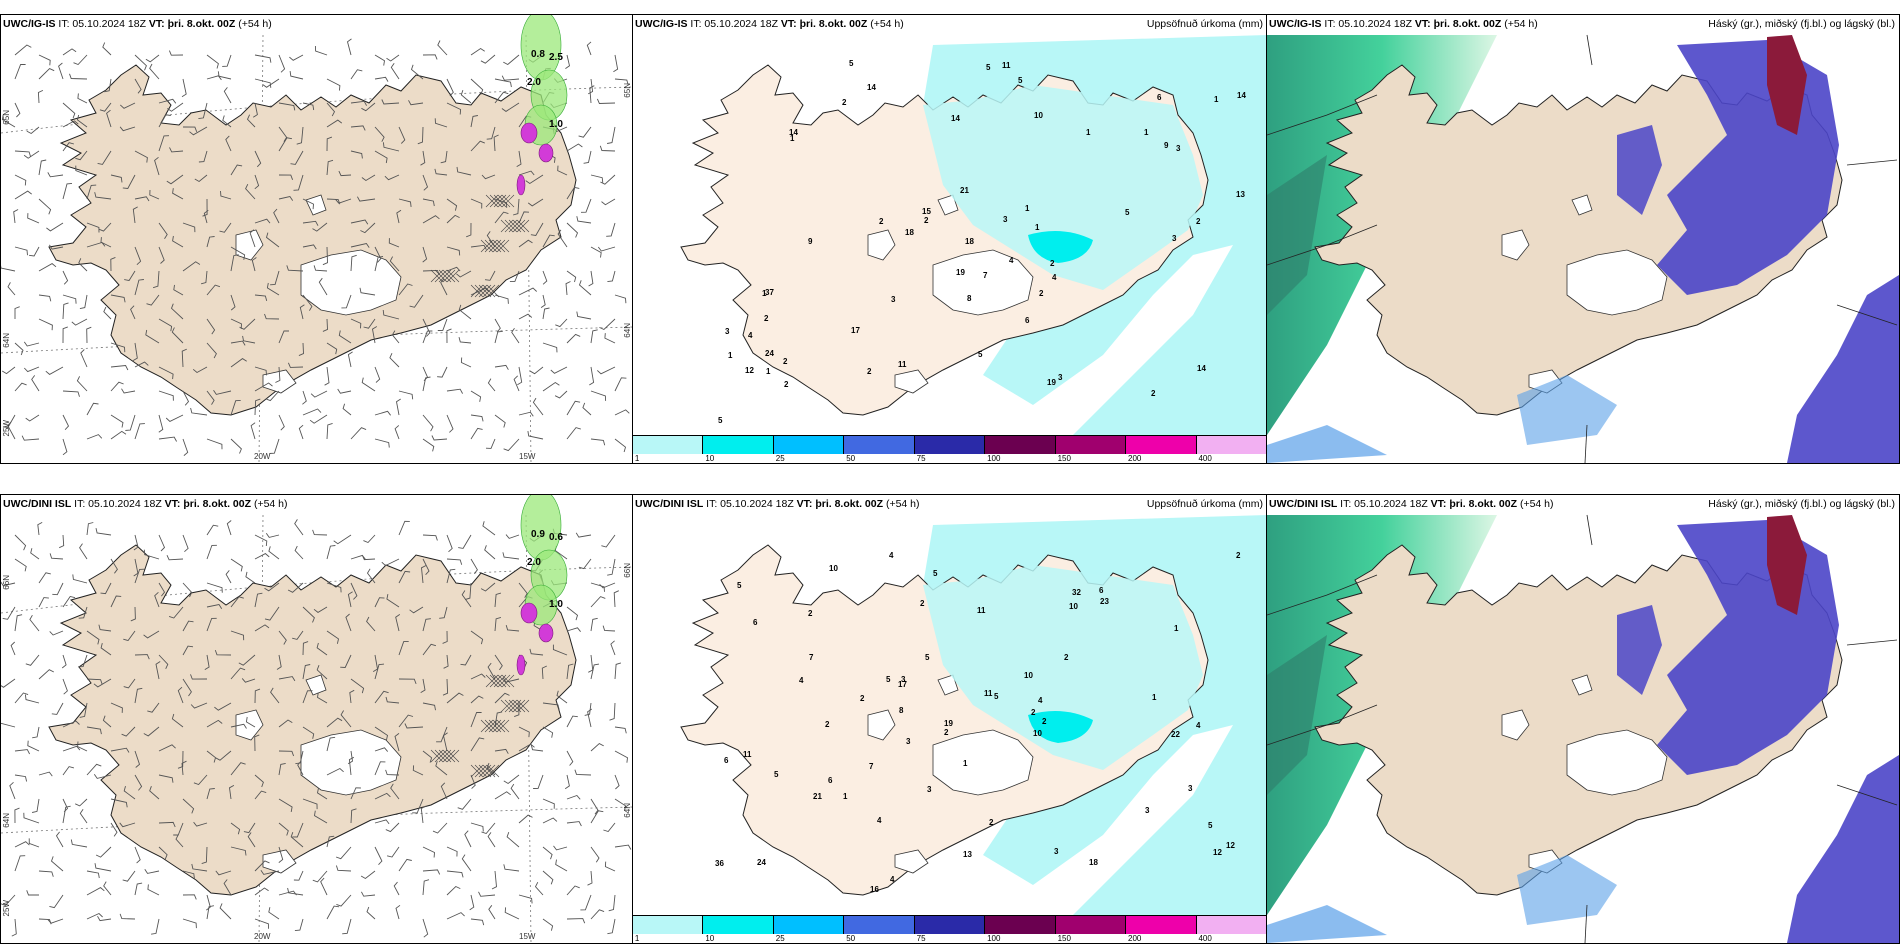  I want to click on lat-label: 66N, so click(627, 570).